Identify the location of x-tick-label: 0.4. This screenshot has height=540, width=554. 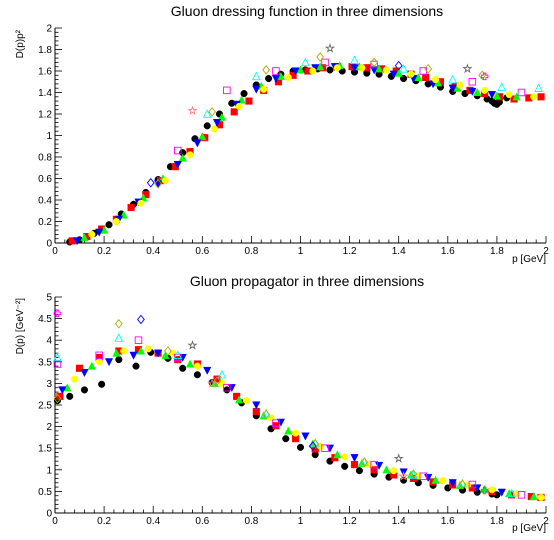
(153, 251).